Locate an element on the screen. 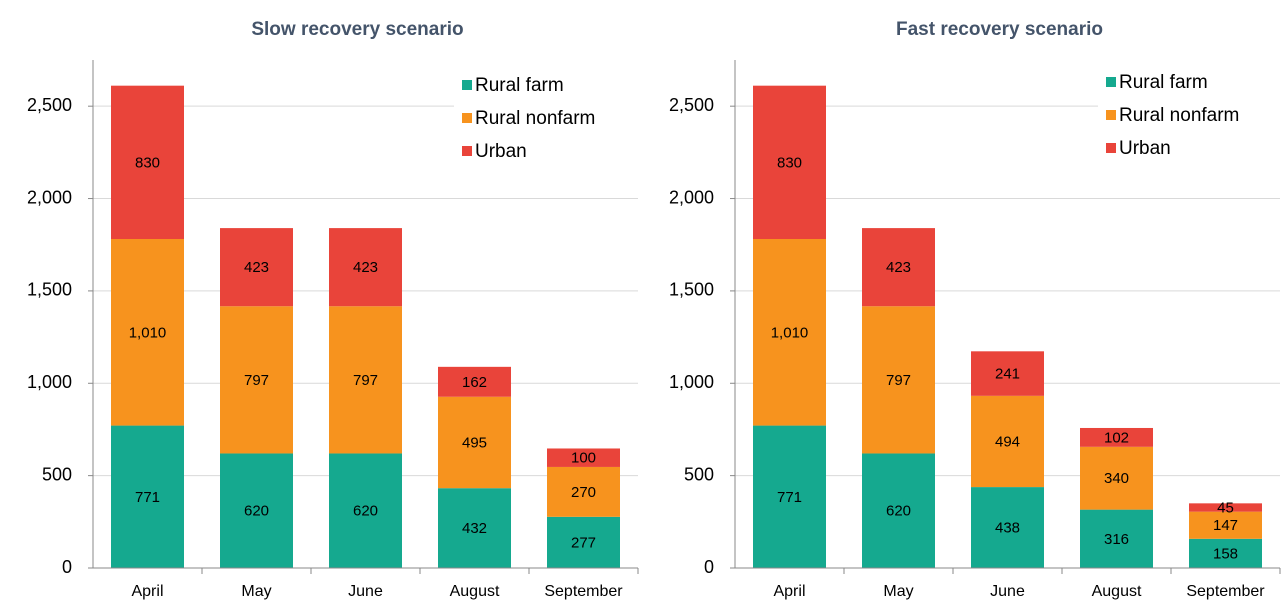 The width and height of the screenshot is (1281, 603). chart-title: Slow recovery scenario is located at coordinates (357, 29).